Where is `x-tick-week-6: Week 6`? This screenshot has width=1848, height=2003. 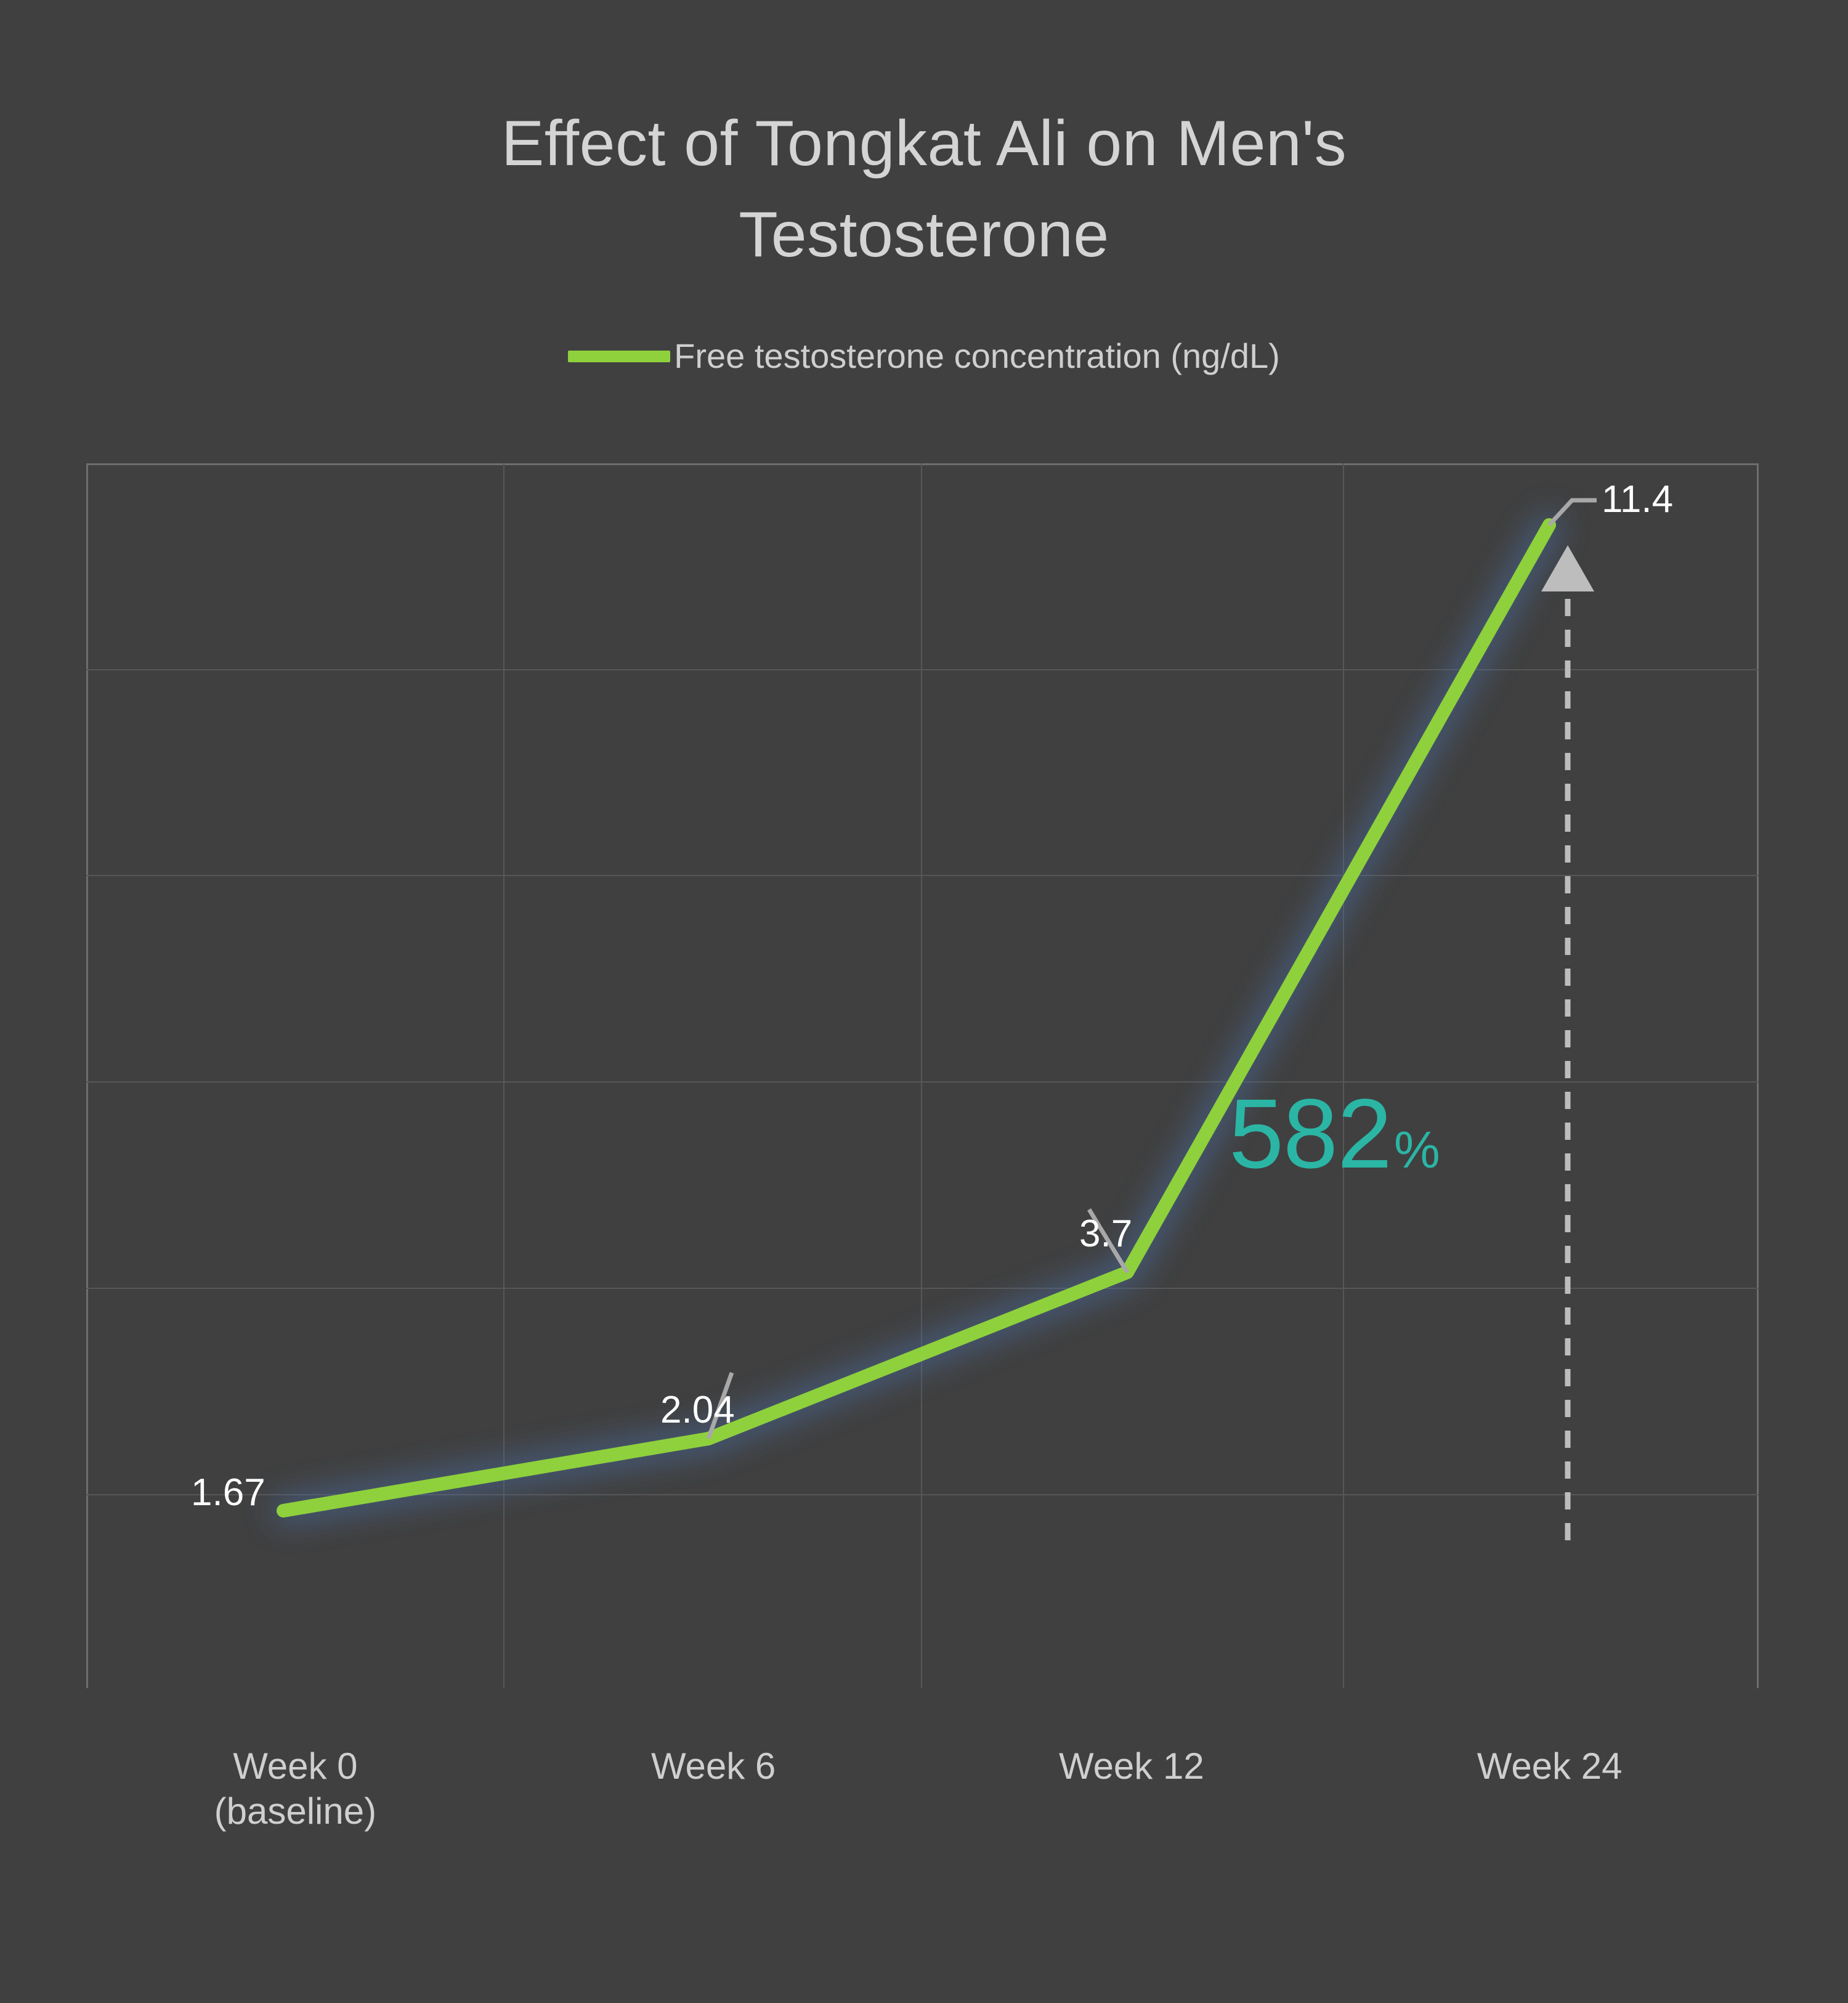 x-tick-week-6: Week 6 is located at coordinates (713, 1766).